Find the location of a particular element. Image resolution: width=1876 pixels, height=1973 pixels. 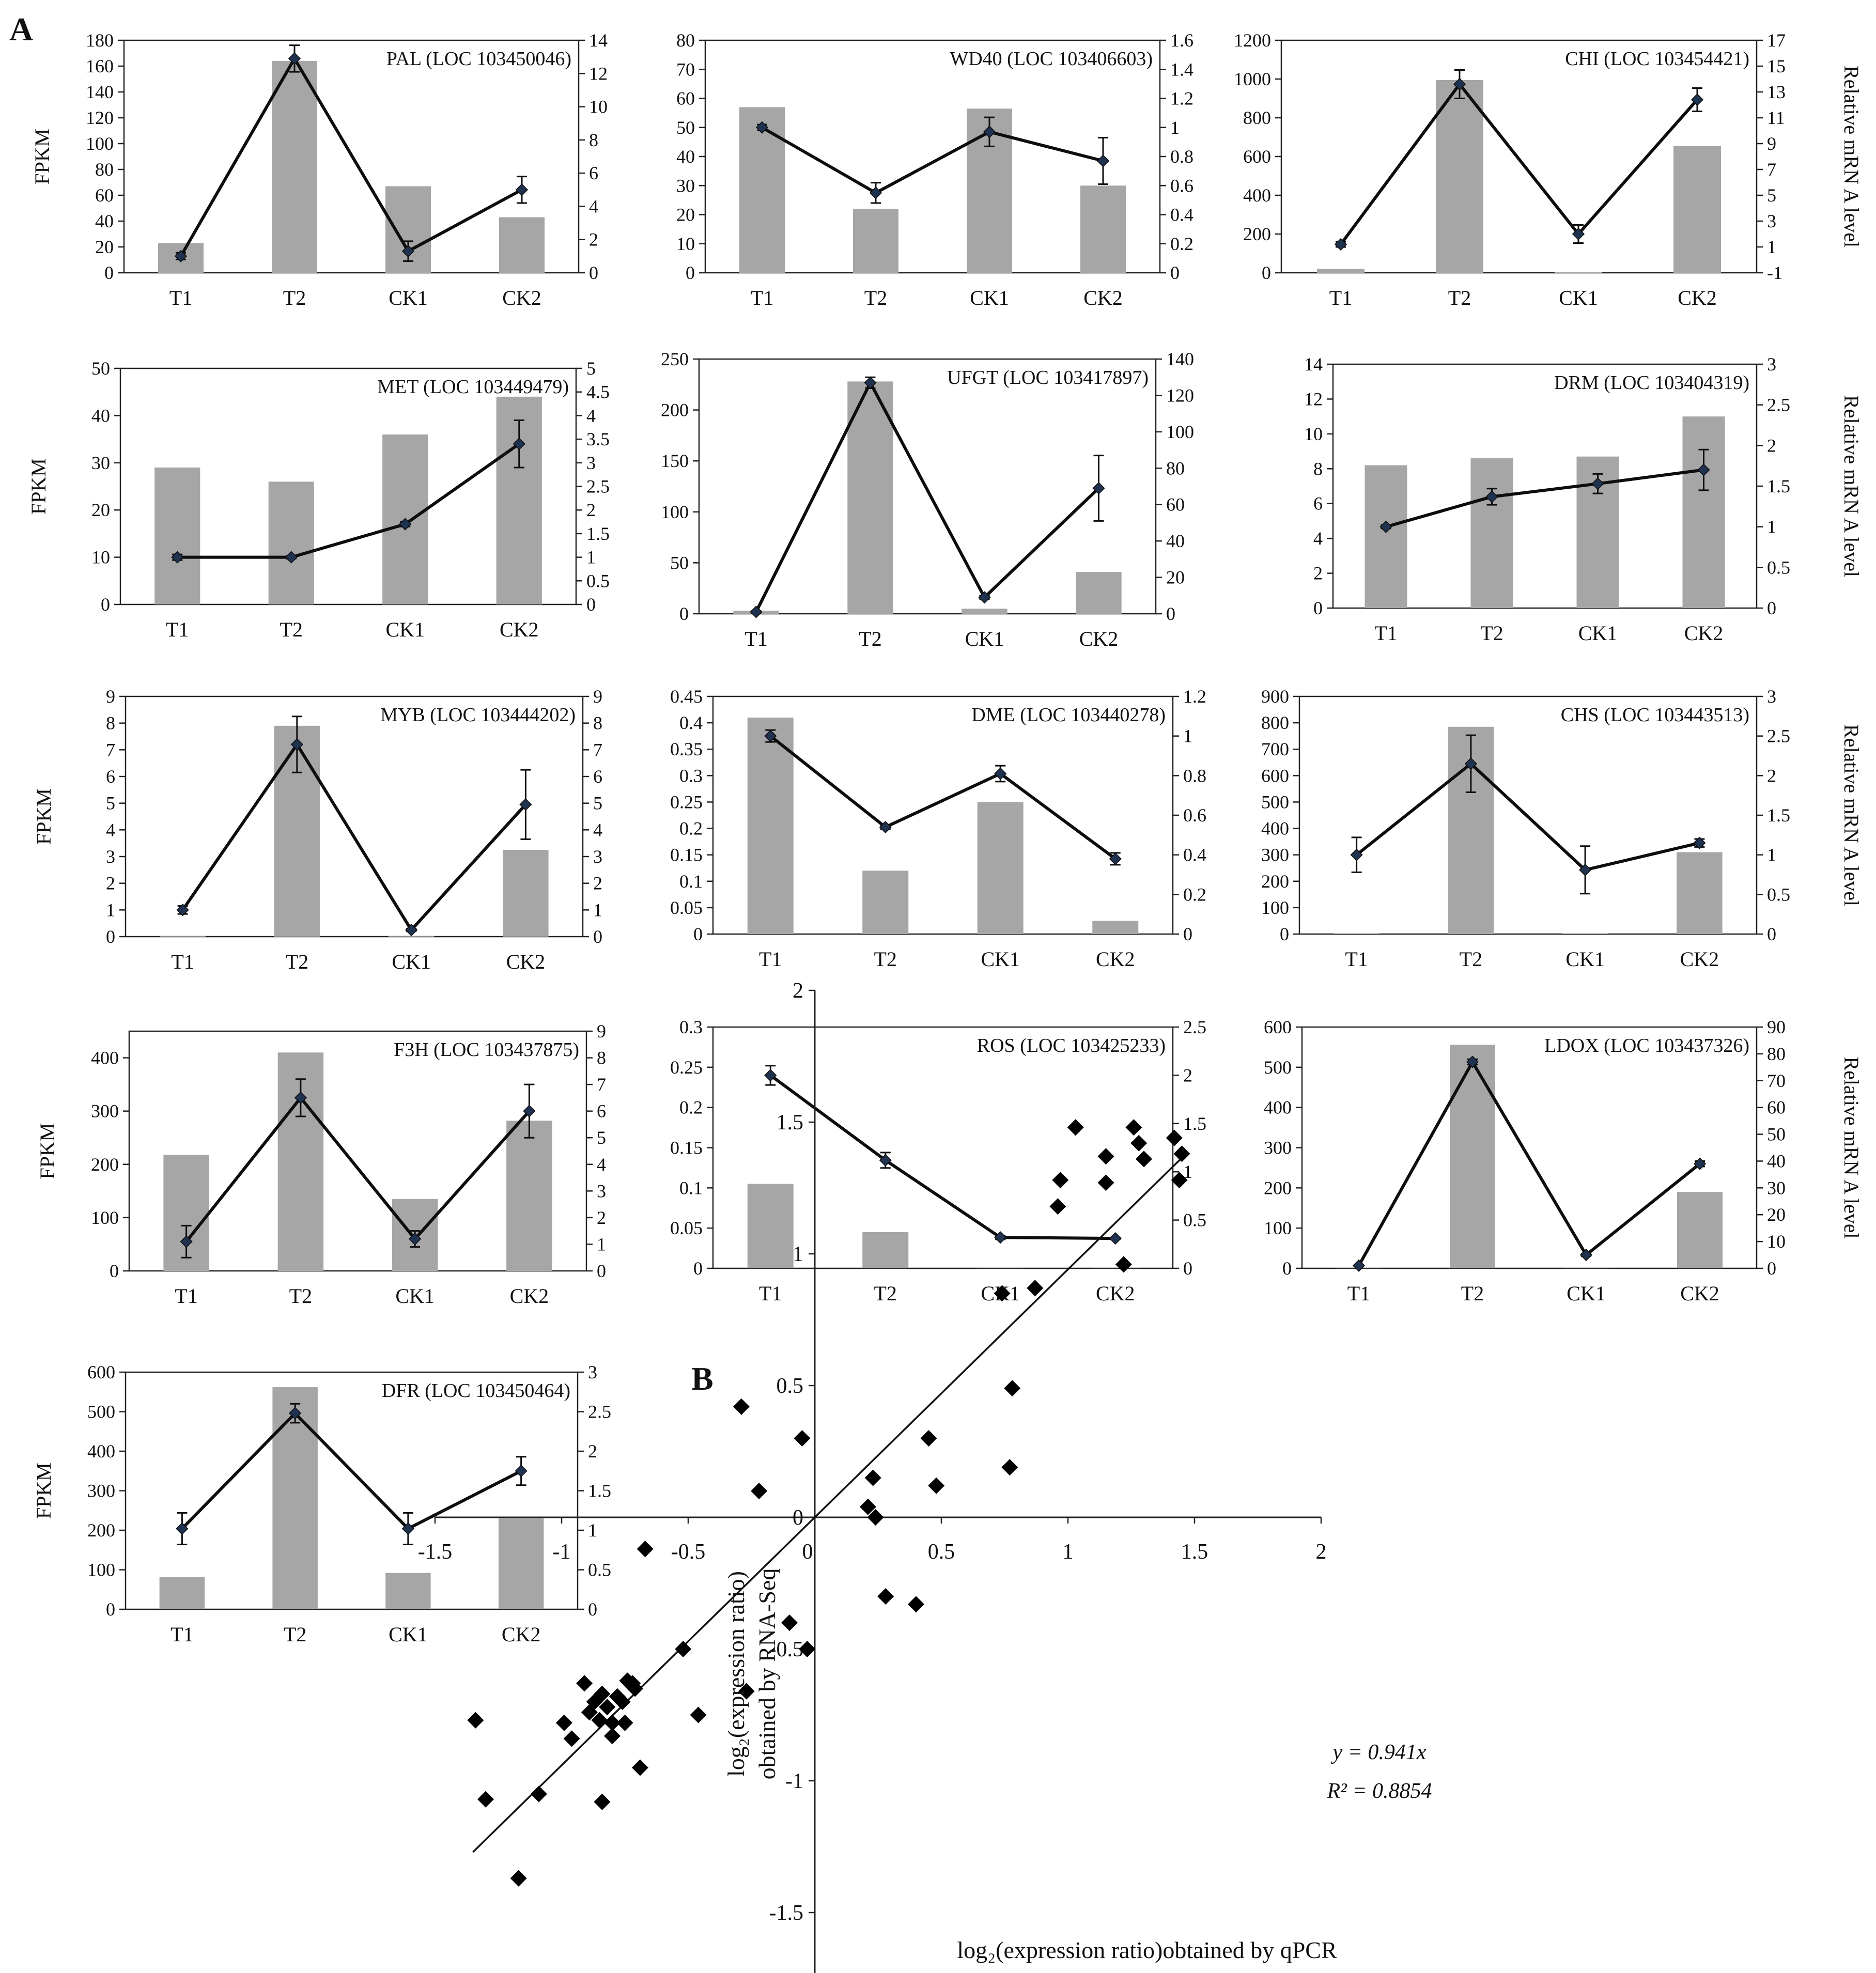

drm-qpcr-point-ck2 is located at coordinates (1703, 469).